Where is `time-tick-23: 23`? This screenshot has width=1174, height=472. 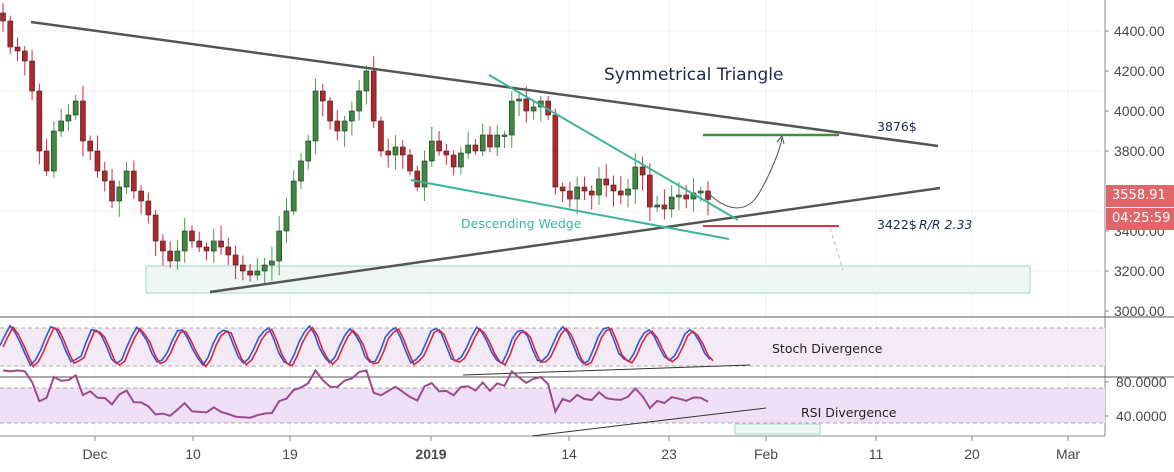
time-tick-23: 23 is located at coordinates (669, 454).